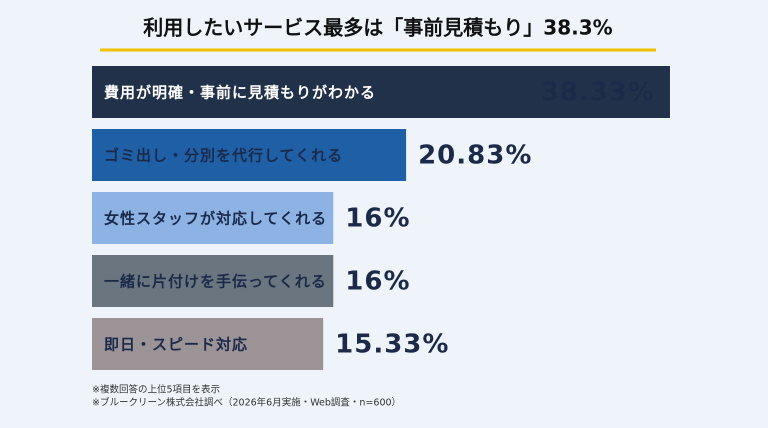  I want to click on footnote: ※複数回答の上位5項目を表示, so click(156, 390).